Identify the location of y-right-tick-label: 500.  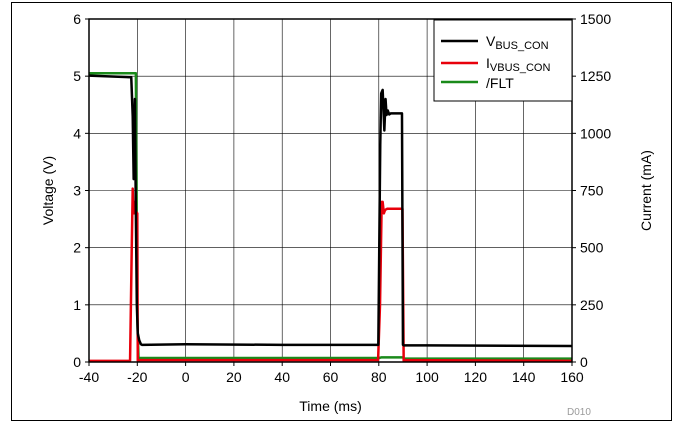
(592, 248).